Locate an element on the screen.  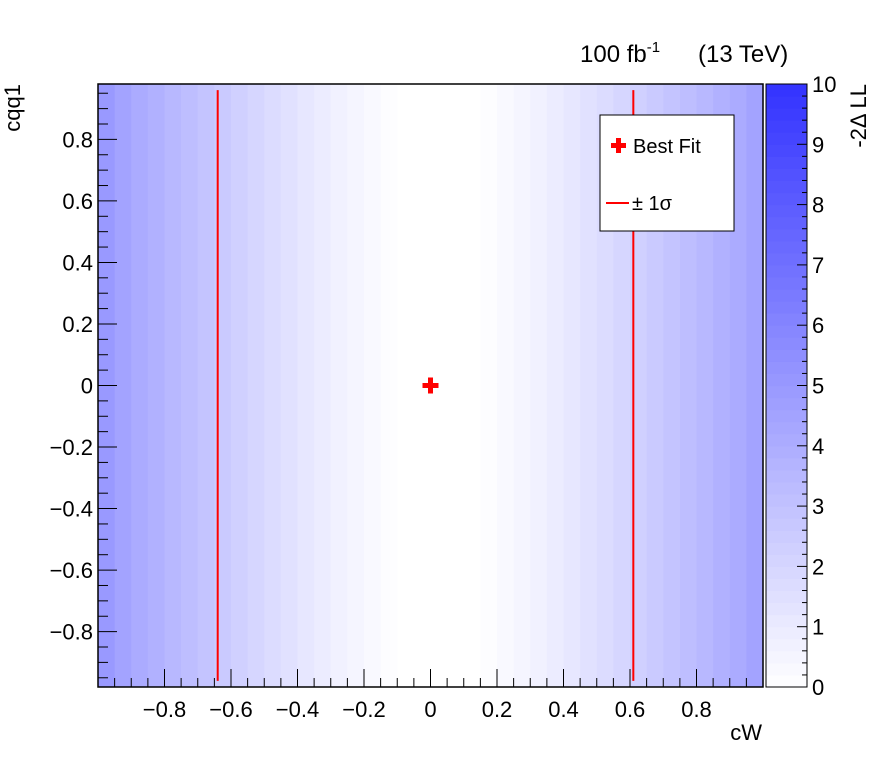
header-luminosity: 100 fb-1 is located at coordinates (620, 53).